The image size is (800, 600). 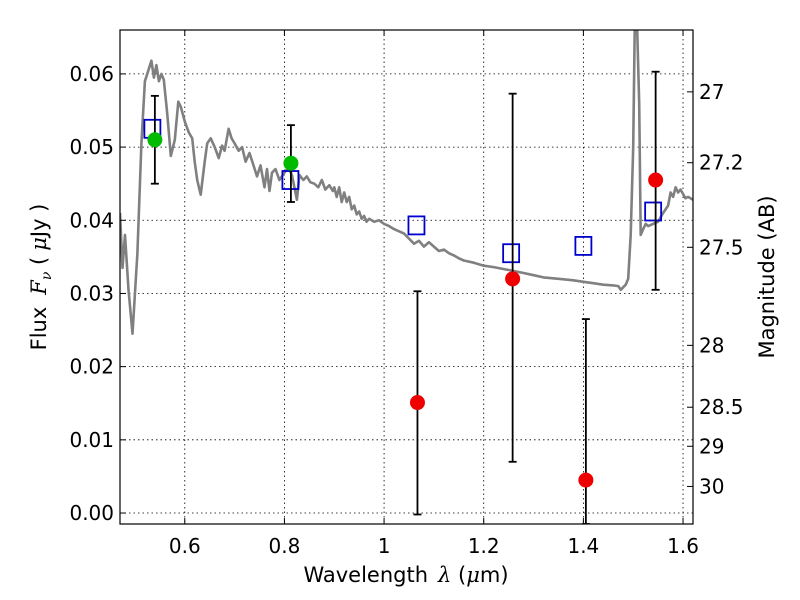 What do you see at coordinates (91, 147) in the screenshot?
I see `y-tick-label: 0.05` at bounding box center [91, 147].